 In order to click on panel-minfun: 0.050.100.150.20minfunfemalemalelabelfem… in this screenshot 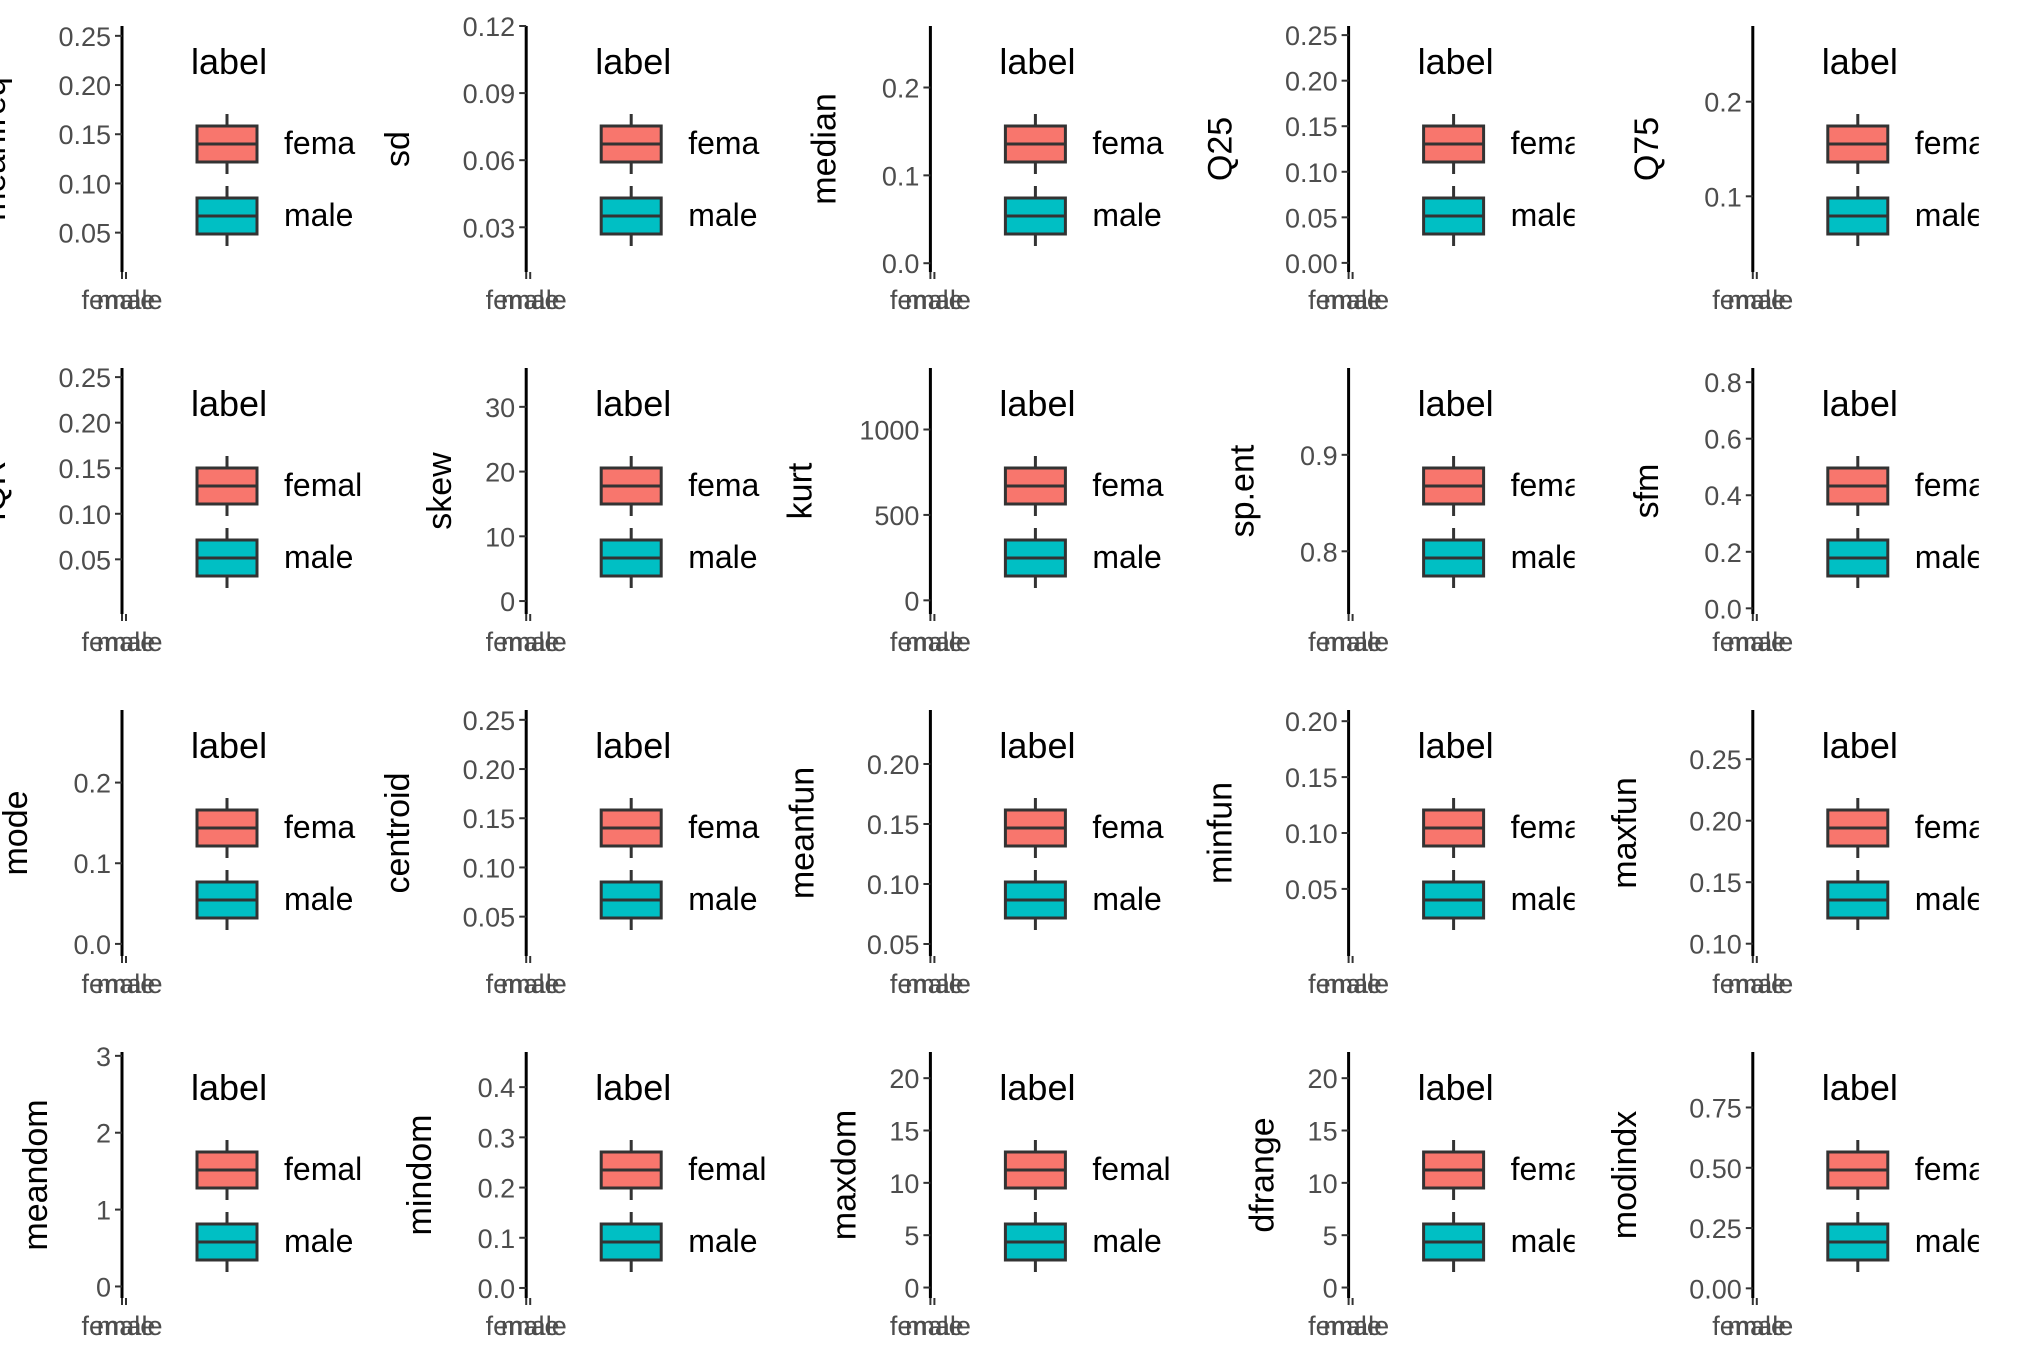, I will do `click(1392, 853)`.